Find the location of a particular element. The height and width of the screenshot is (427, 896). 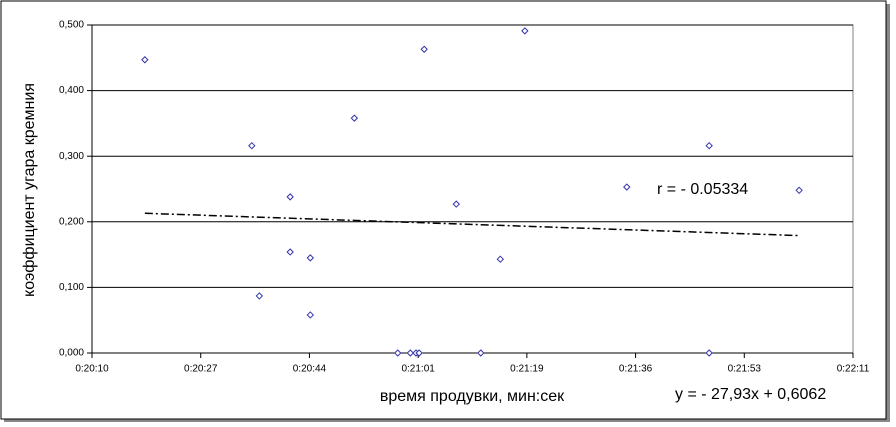

y-tick-label: 0,500 is located at coordinates (71, 25).